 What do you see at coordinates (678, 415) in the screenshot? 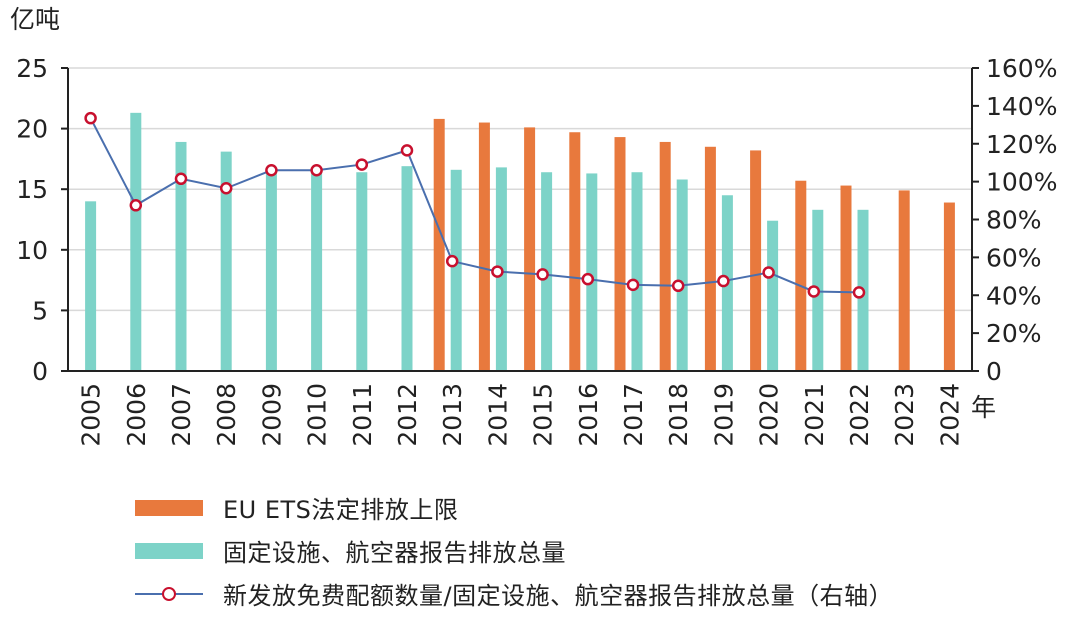
I see `x-tick-label-2018: 2018` at bounding box center [678, 415].